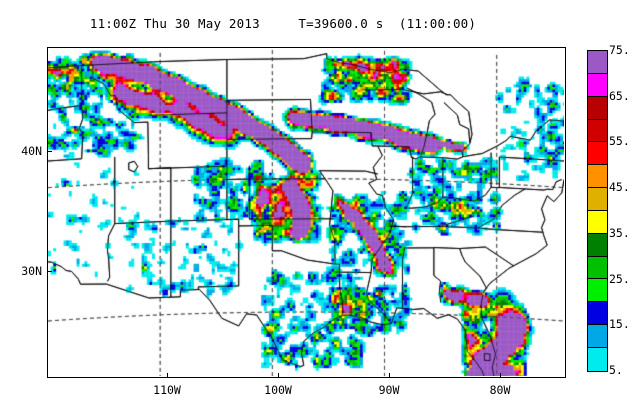  What do you see at coordinates (619, 324) in the screenshot?
I see `colorbar-label-15: 15.` at bounding box center [619, 324].